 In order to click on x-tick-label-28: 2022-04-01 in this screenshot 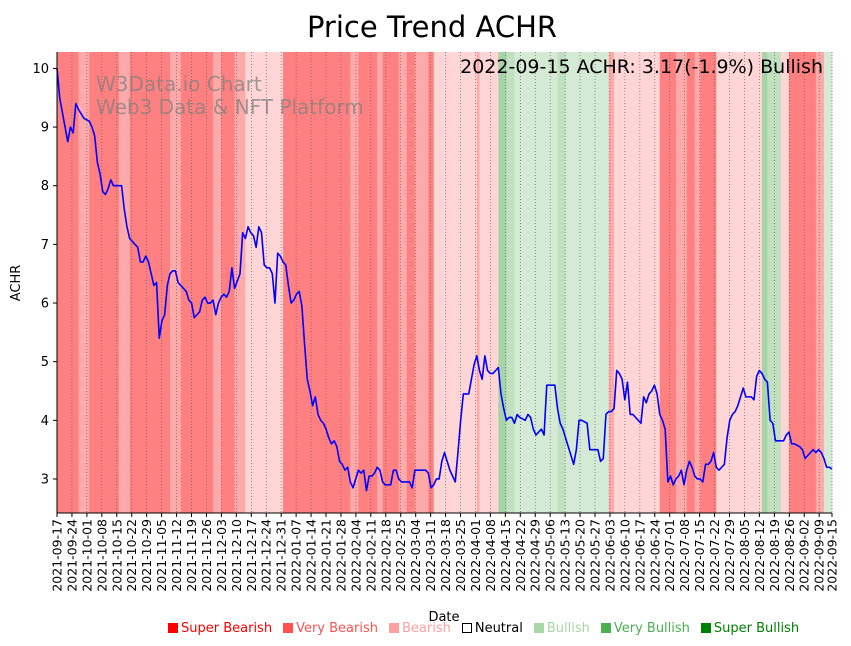, I will do `click(475, 555)`.